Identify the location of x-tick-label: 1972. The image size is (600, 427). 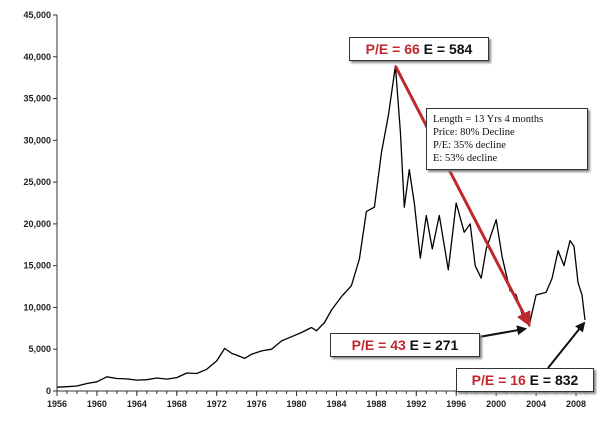
(217, 404).